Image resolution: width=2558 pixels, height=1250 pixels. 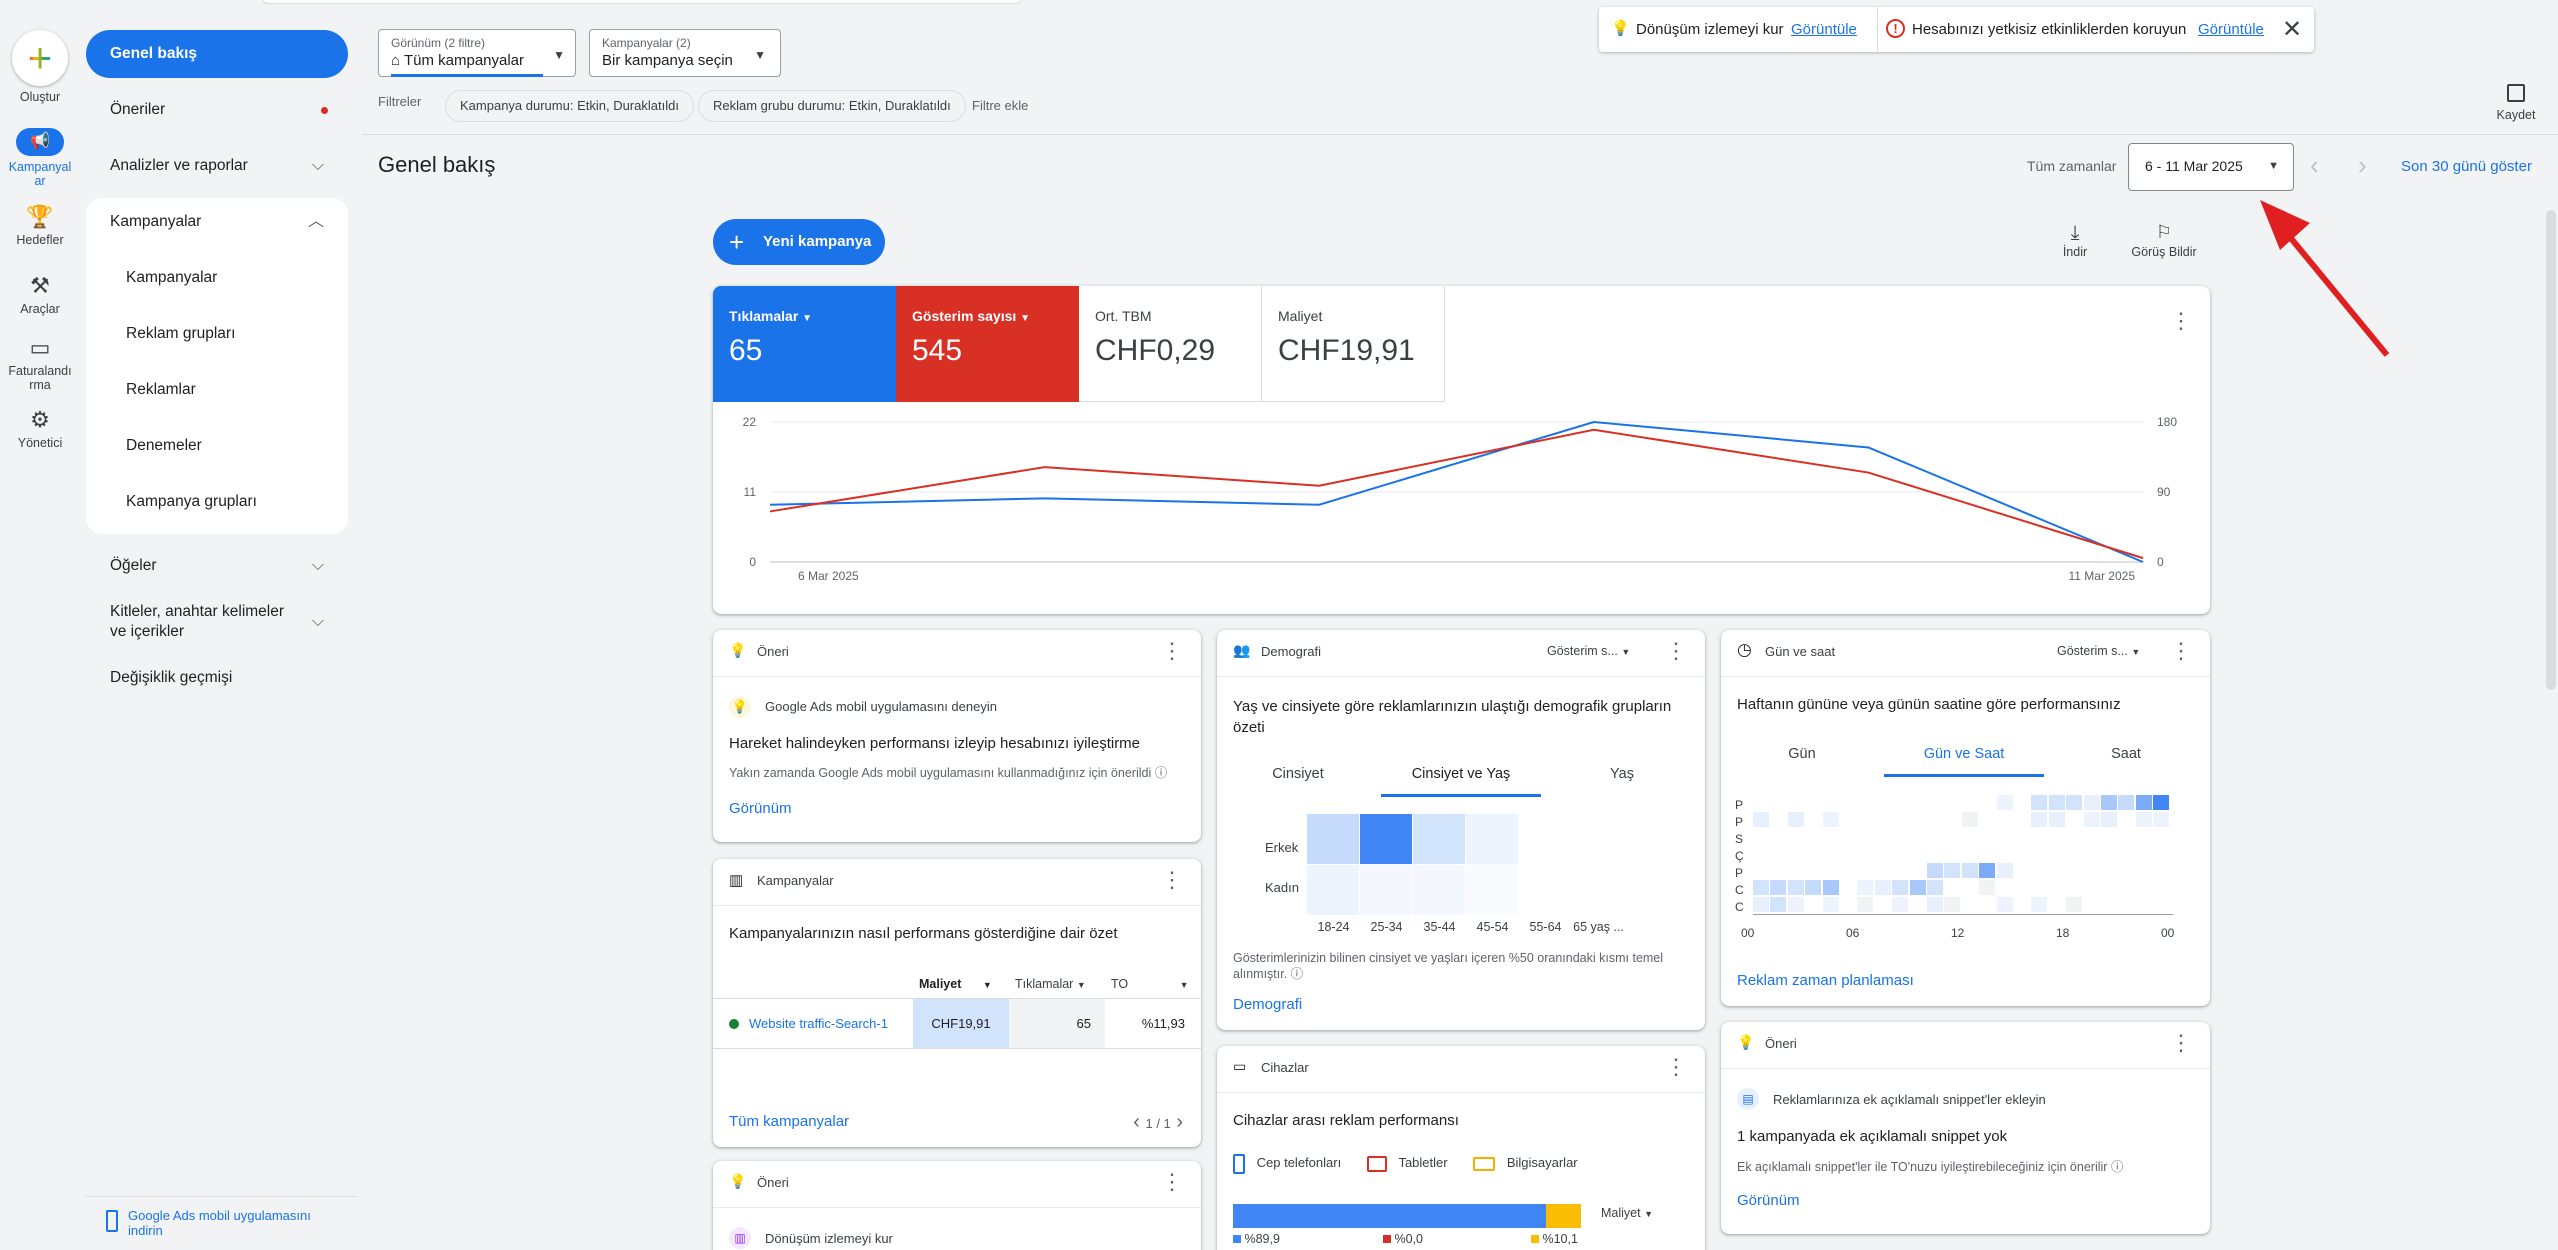 What do you see at coordinates (955, 984) in the screenshot?
I see `col-cost: Maliyet ▼` at bounding box center [955, 984].